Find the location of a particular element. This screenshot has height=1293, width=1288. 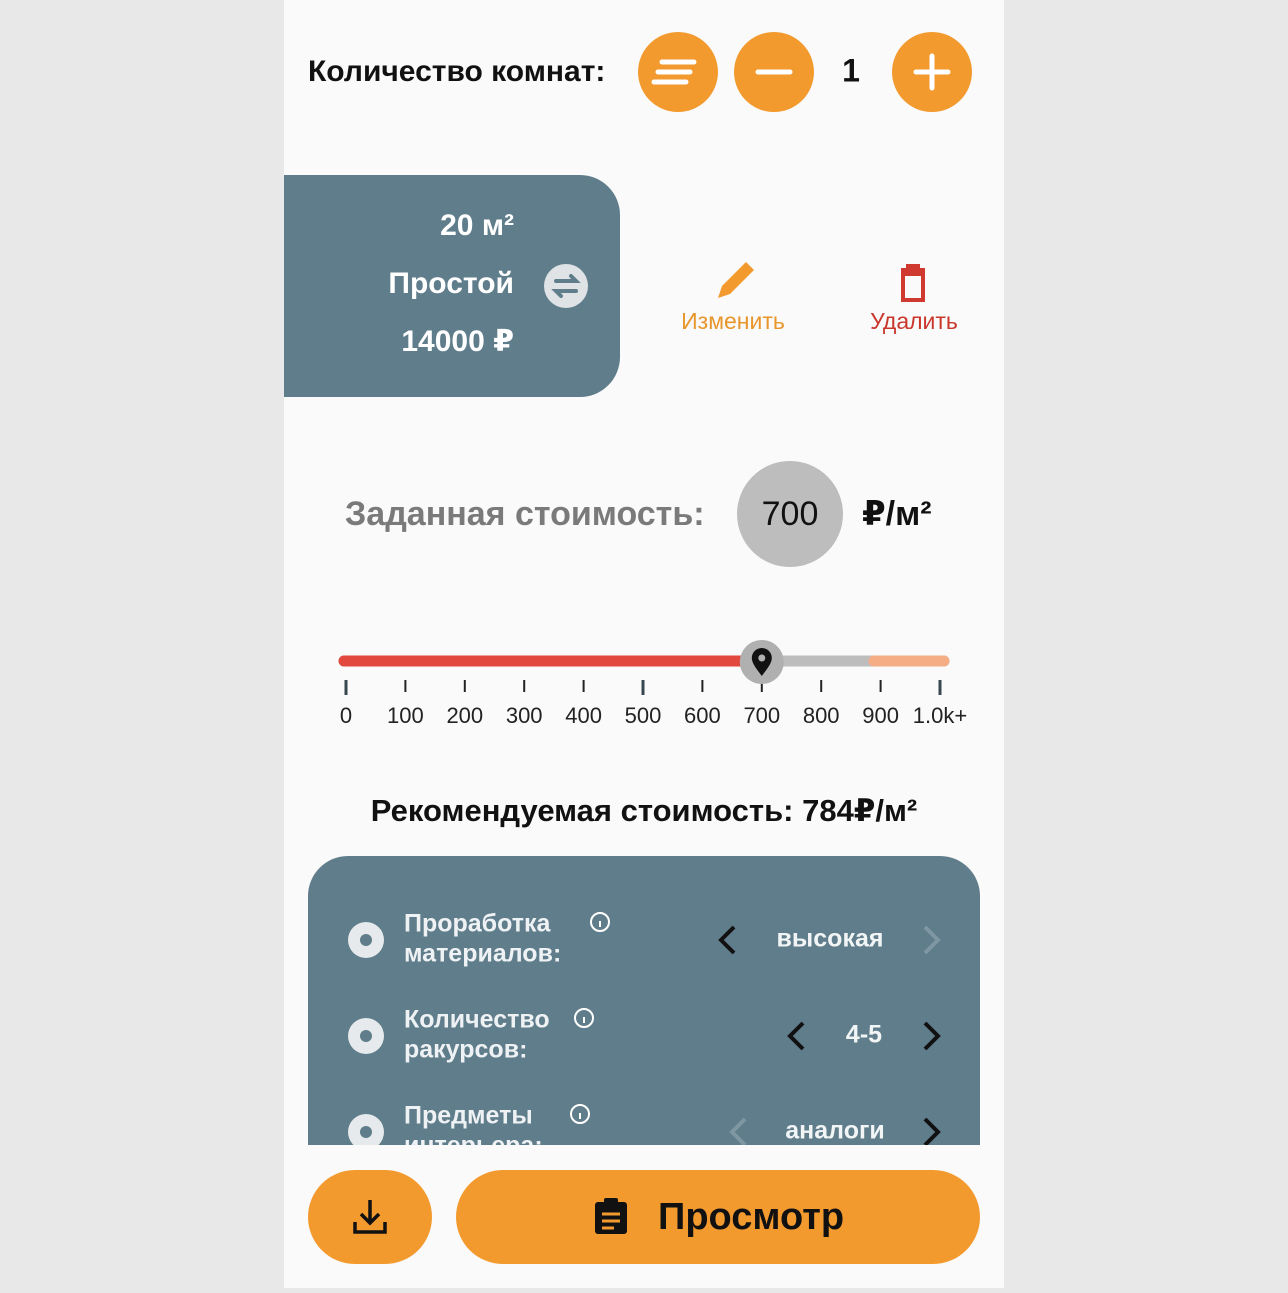

option-value: высокая is located at coordinates (830, 939).